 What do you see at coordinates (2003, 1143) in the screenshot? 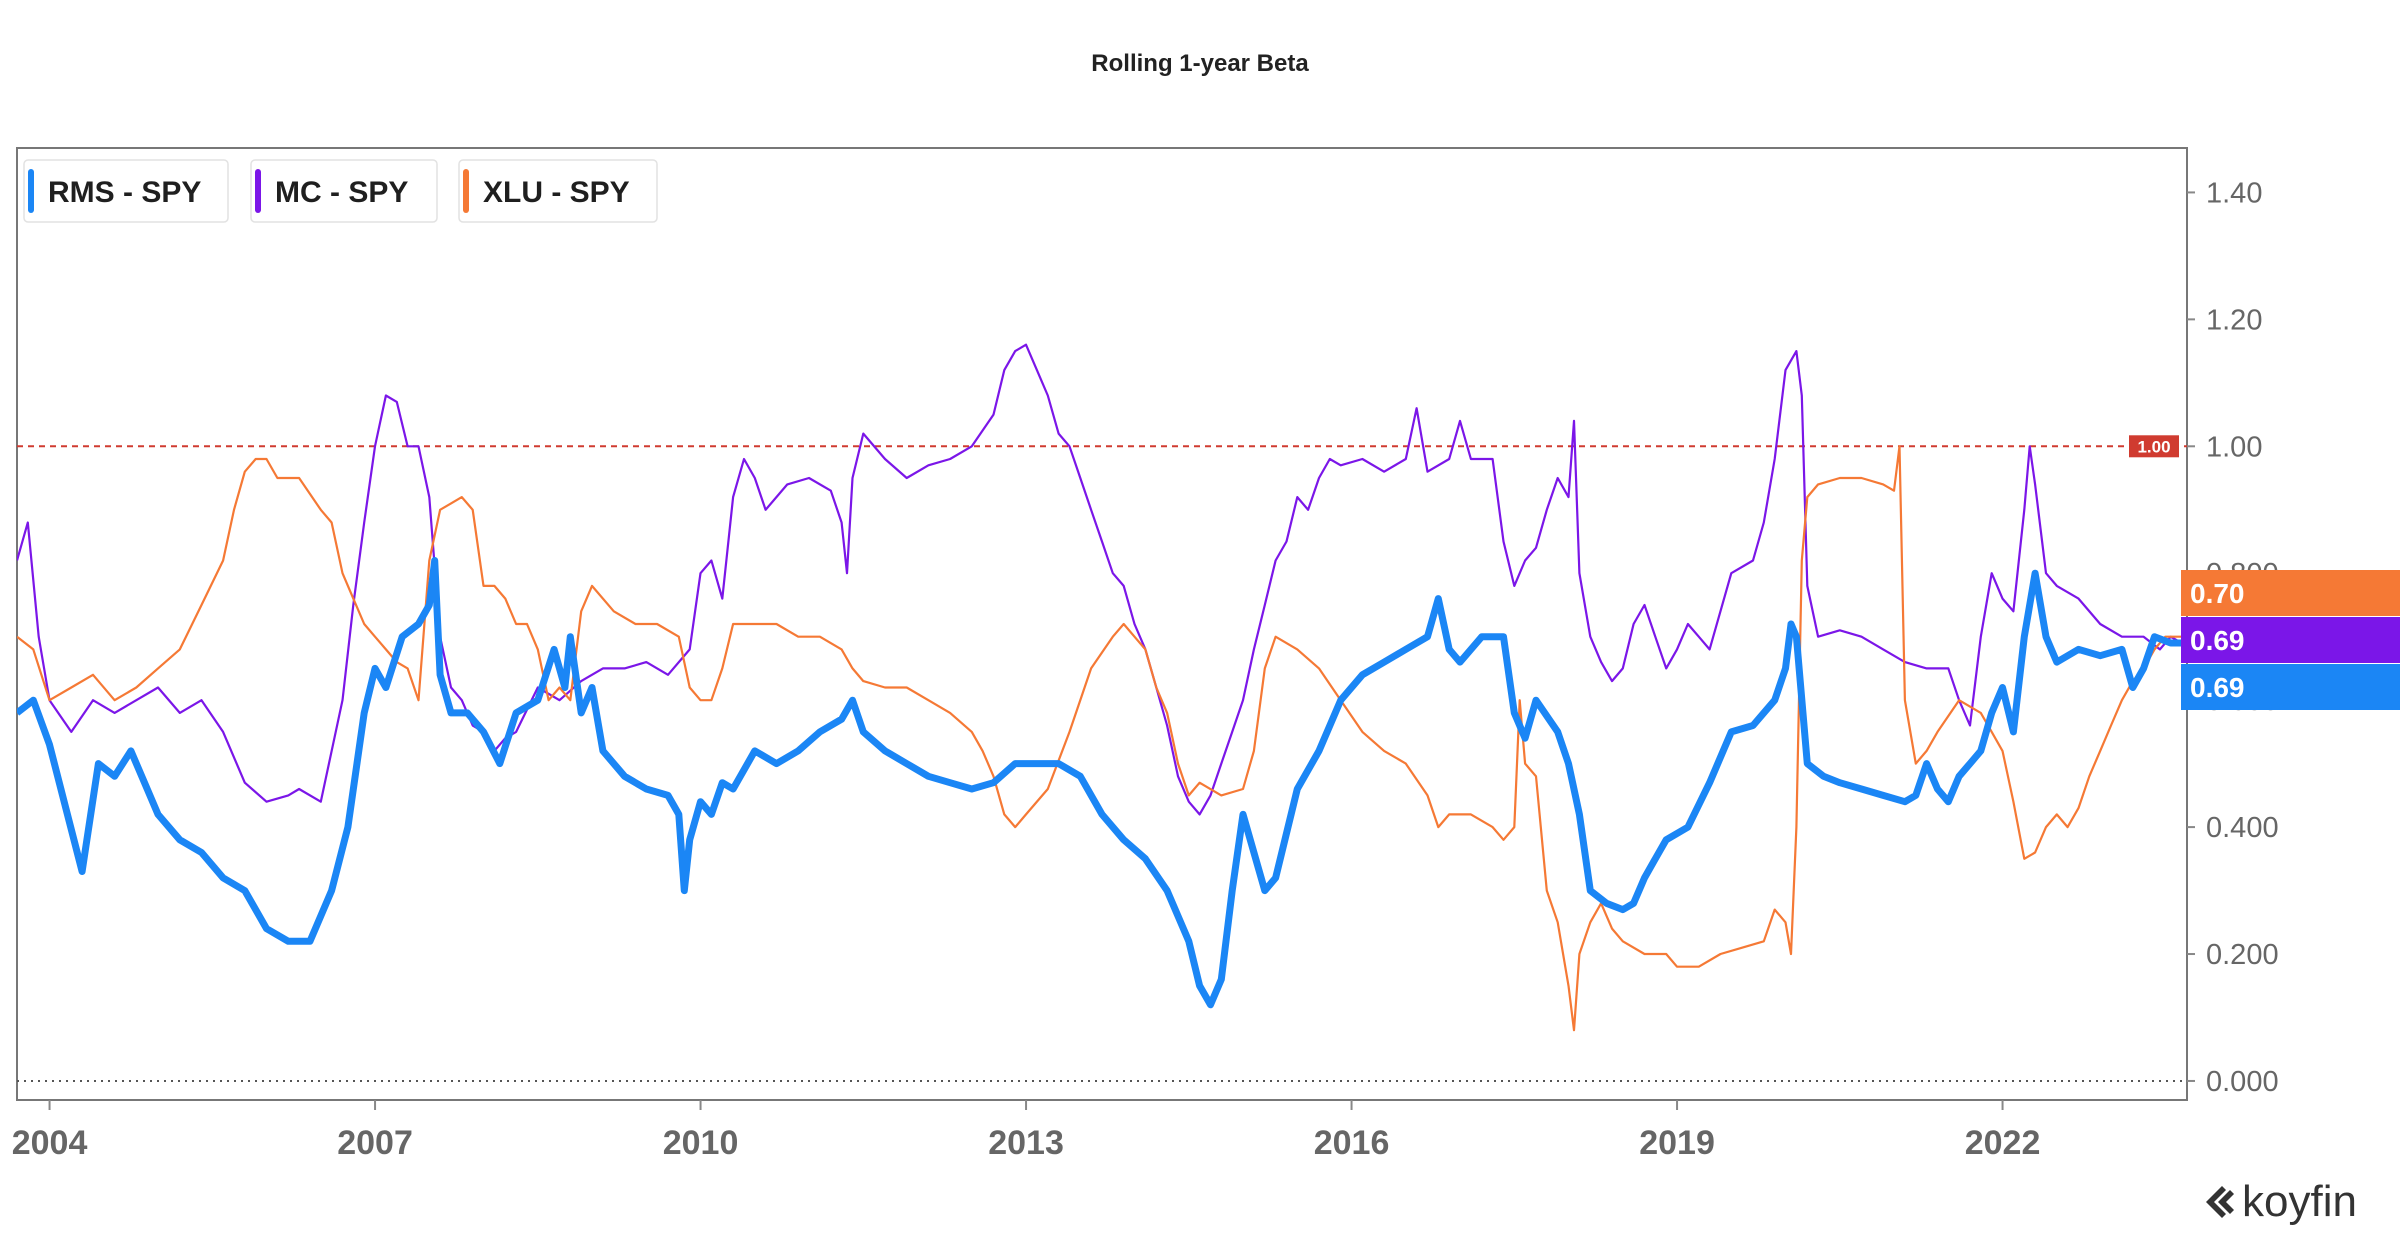
I see `x-tick-label: 2022` at bounding box center [2003, 1143].